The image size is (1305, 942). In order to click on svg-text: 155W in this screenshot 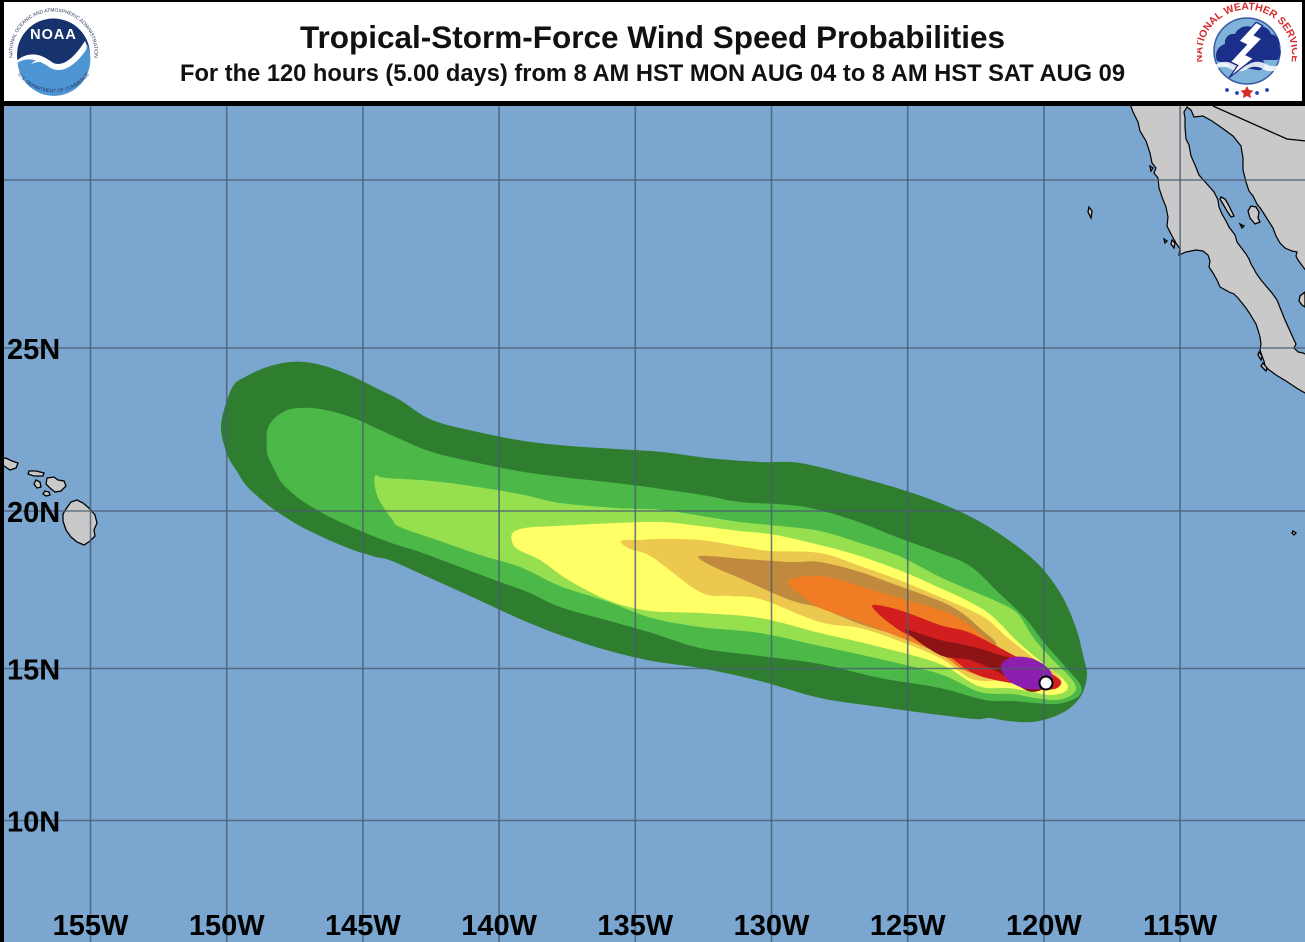, I will do `click(91, 926)`.